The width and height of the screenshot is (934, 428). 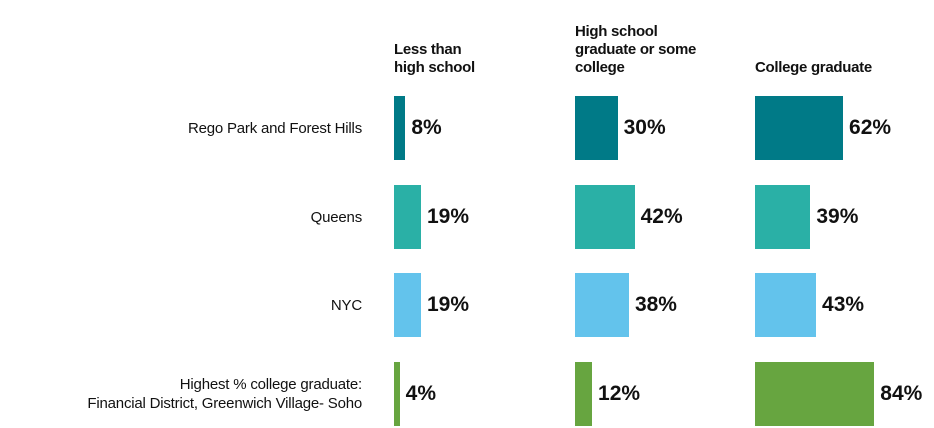 What do you see at coordinates (619, 393) in the screenshot?
I see `data-label: 12%` at bounding box center [619, 393].